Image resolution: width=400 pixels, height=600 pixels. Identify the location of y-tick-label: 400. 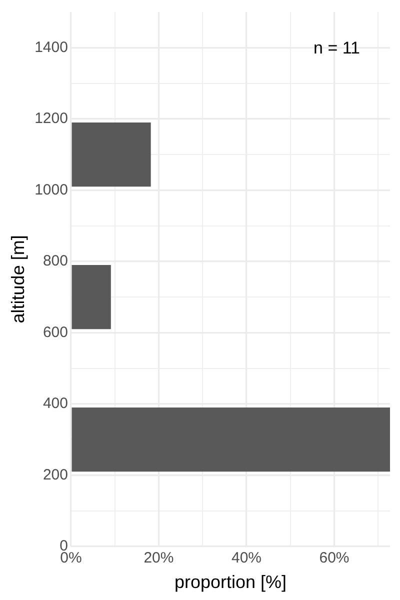
(55, 403).